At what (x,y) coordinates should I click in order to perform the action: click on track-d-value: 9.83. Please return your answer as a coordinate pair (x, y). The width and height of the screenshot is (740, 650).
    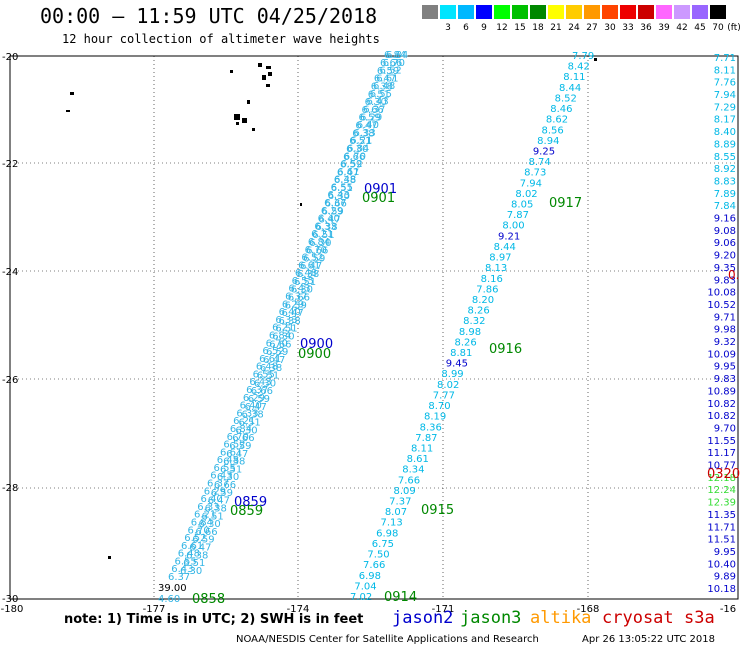
    Looking at the image, I should click on (725, 280).